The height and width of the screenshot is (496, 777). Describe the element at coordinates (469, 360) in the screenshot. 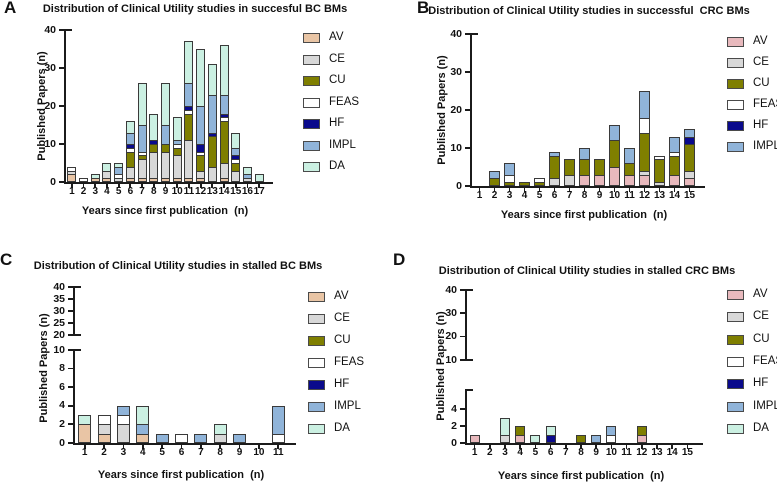

I see `axis-break-cap` at that location.